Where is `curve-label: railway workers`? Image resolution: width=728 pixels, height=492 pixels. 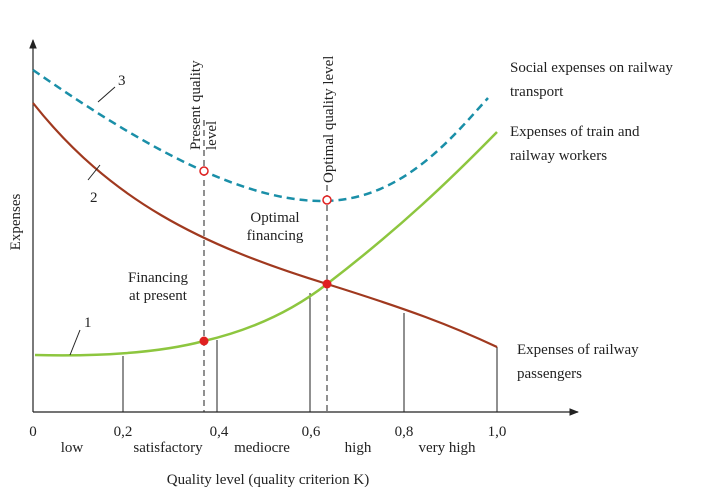 curve-label: railway workers is located at coordinates (558, 156).